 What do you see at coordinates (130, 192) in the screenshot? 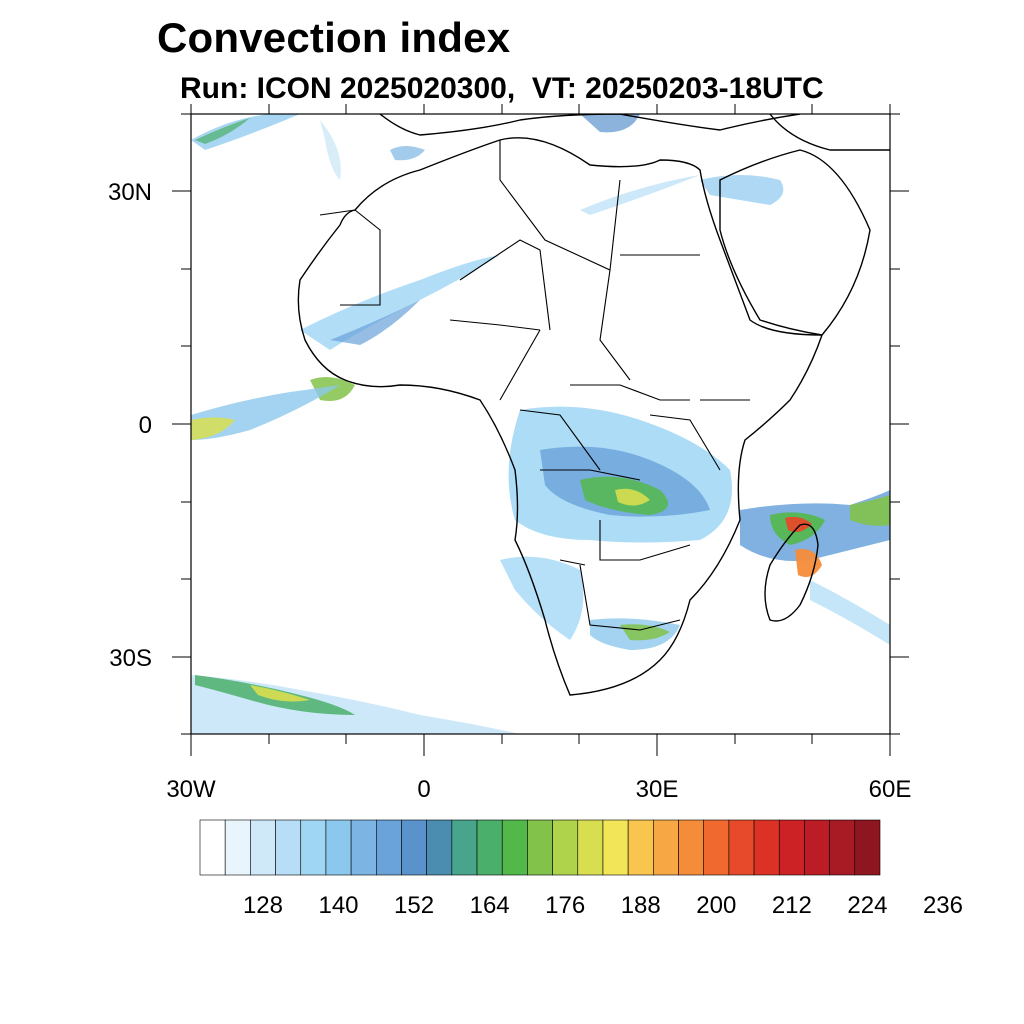
I see `lat-label-30n: 30N` at bounding box center [130, 192].